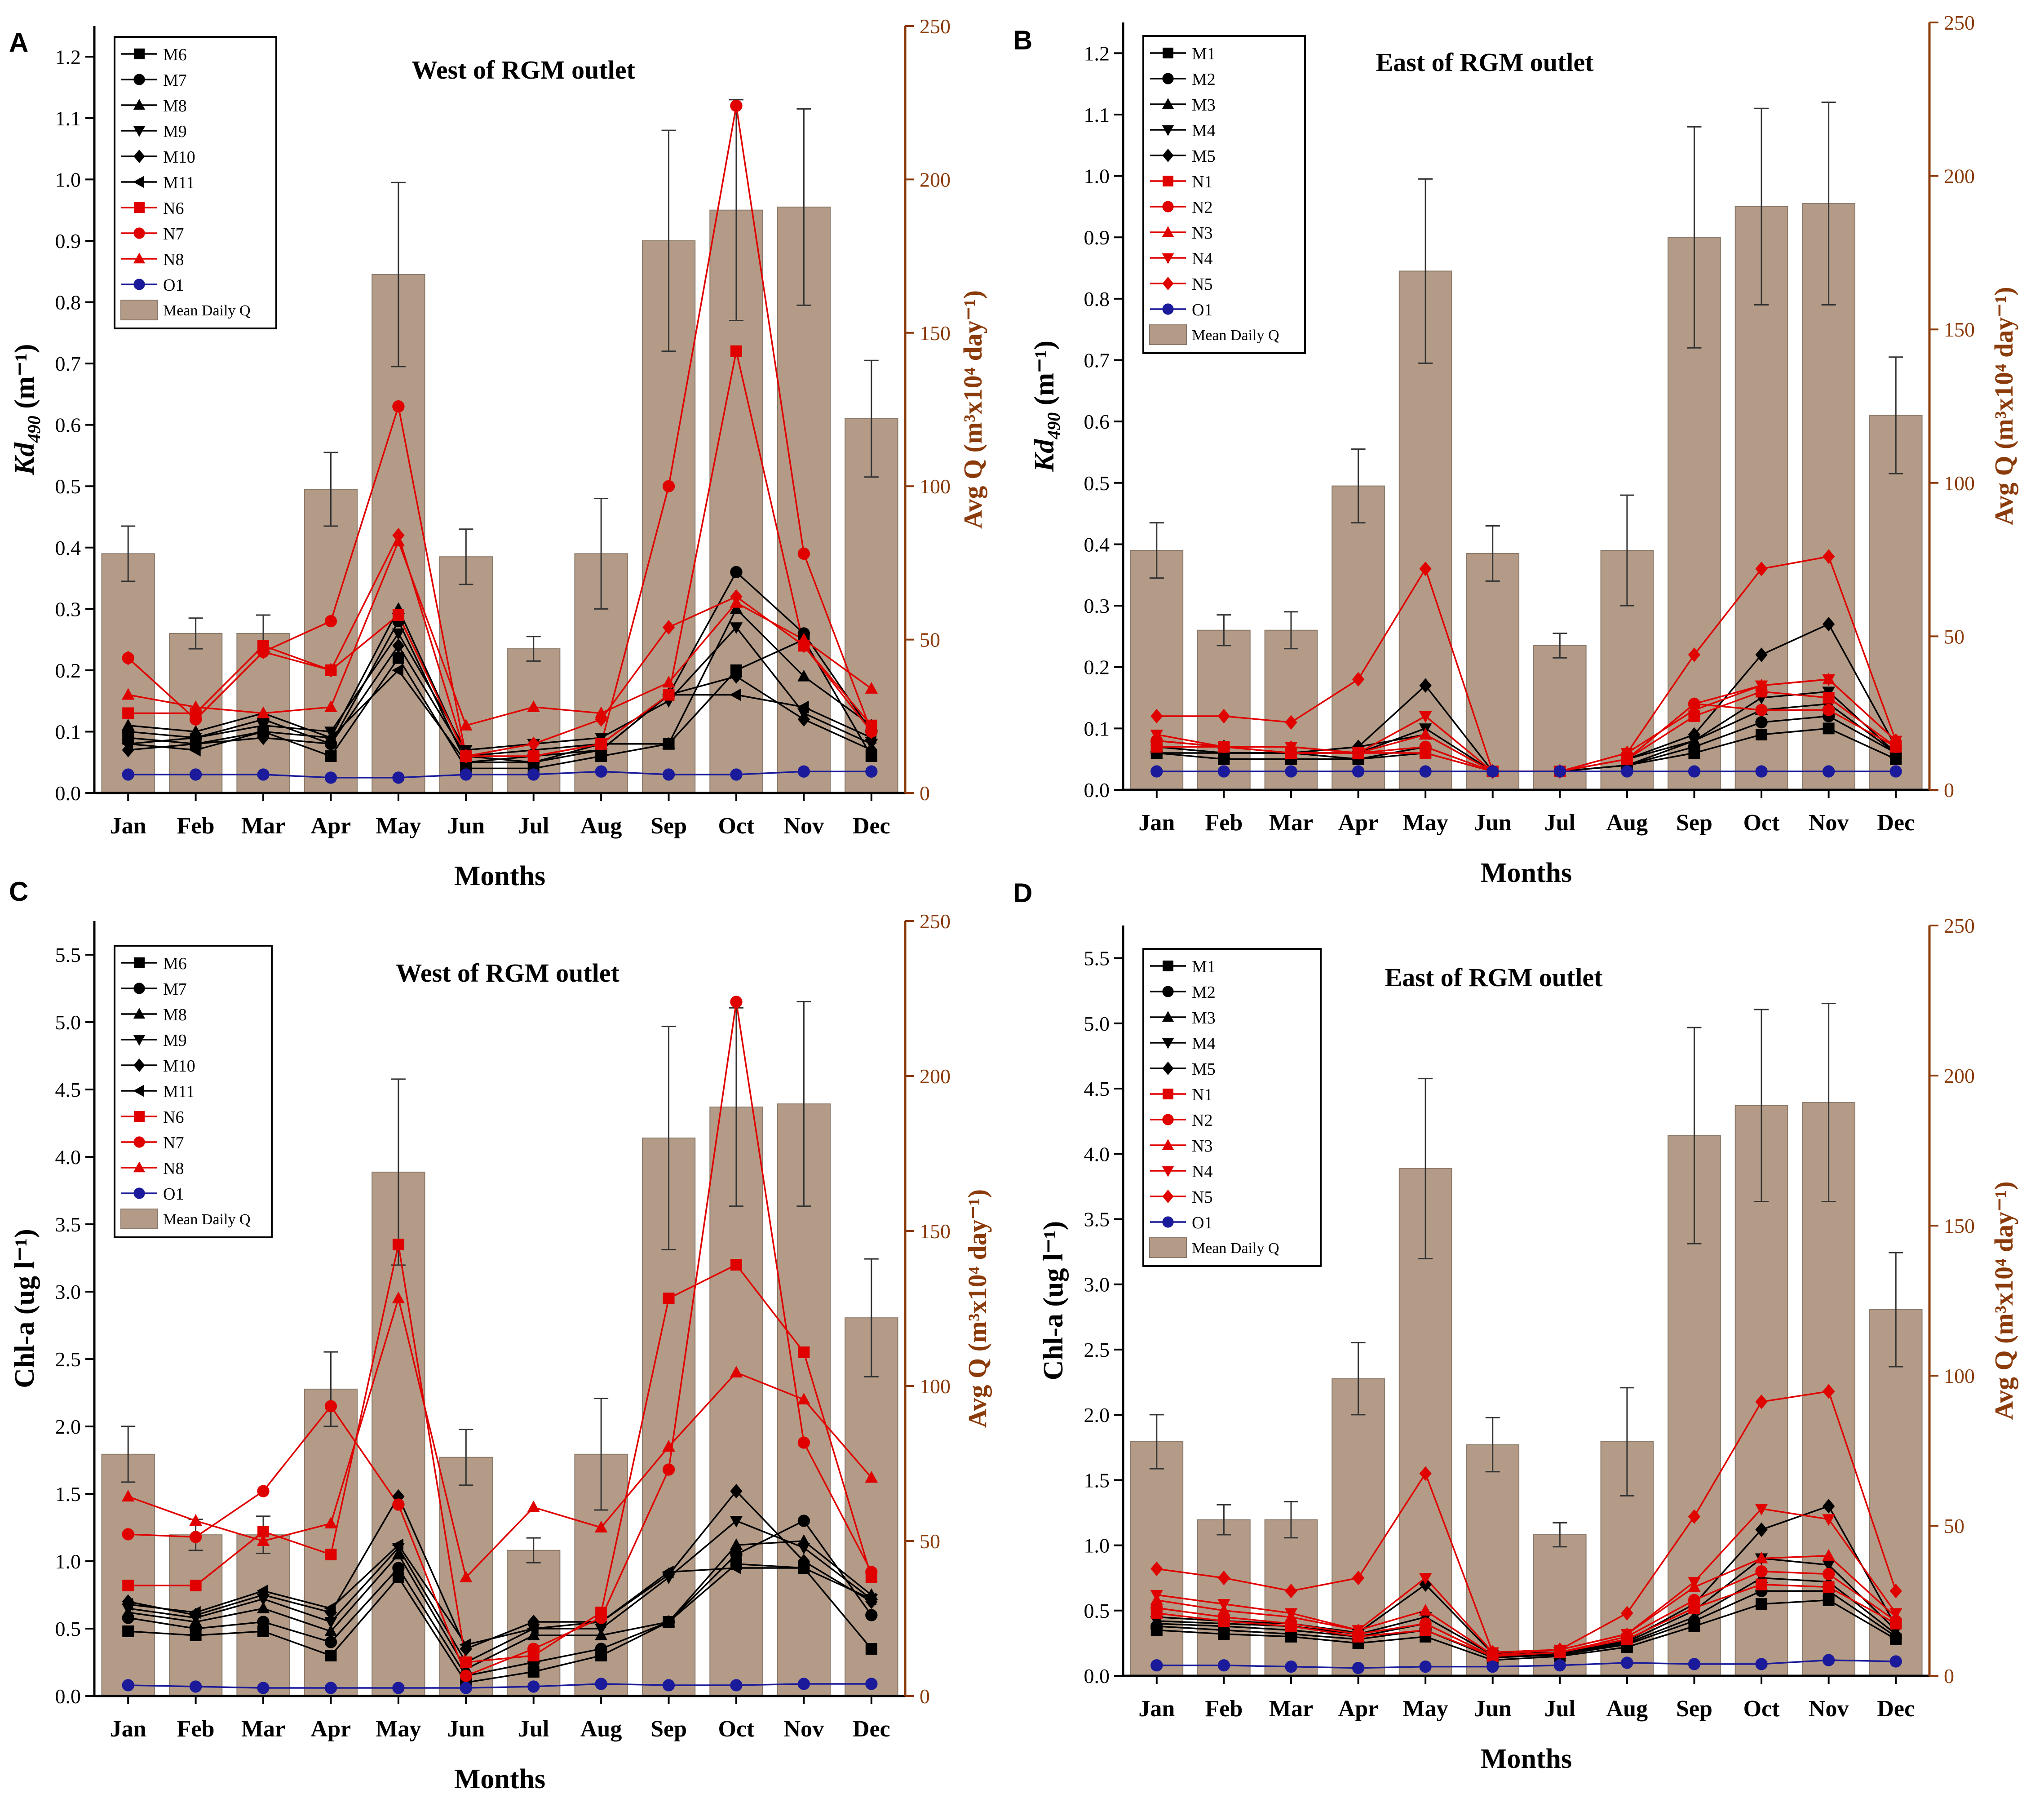  What do you see at coordinates (1959, 1225) in the screenshot?
I see `y2-tick-label: 150` at bounding box center [1959, 1225].